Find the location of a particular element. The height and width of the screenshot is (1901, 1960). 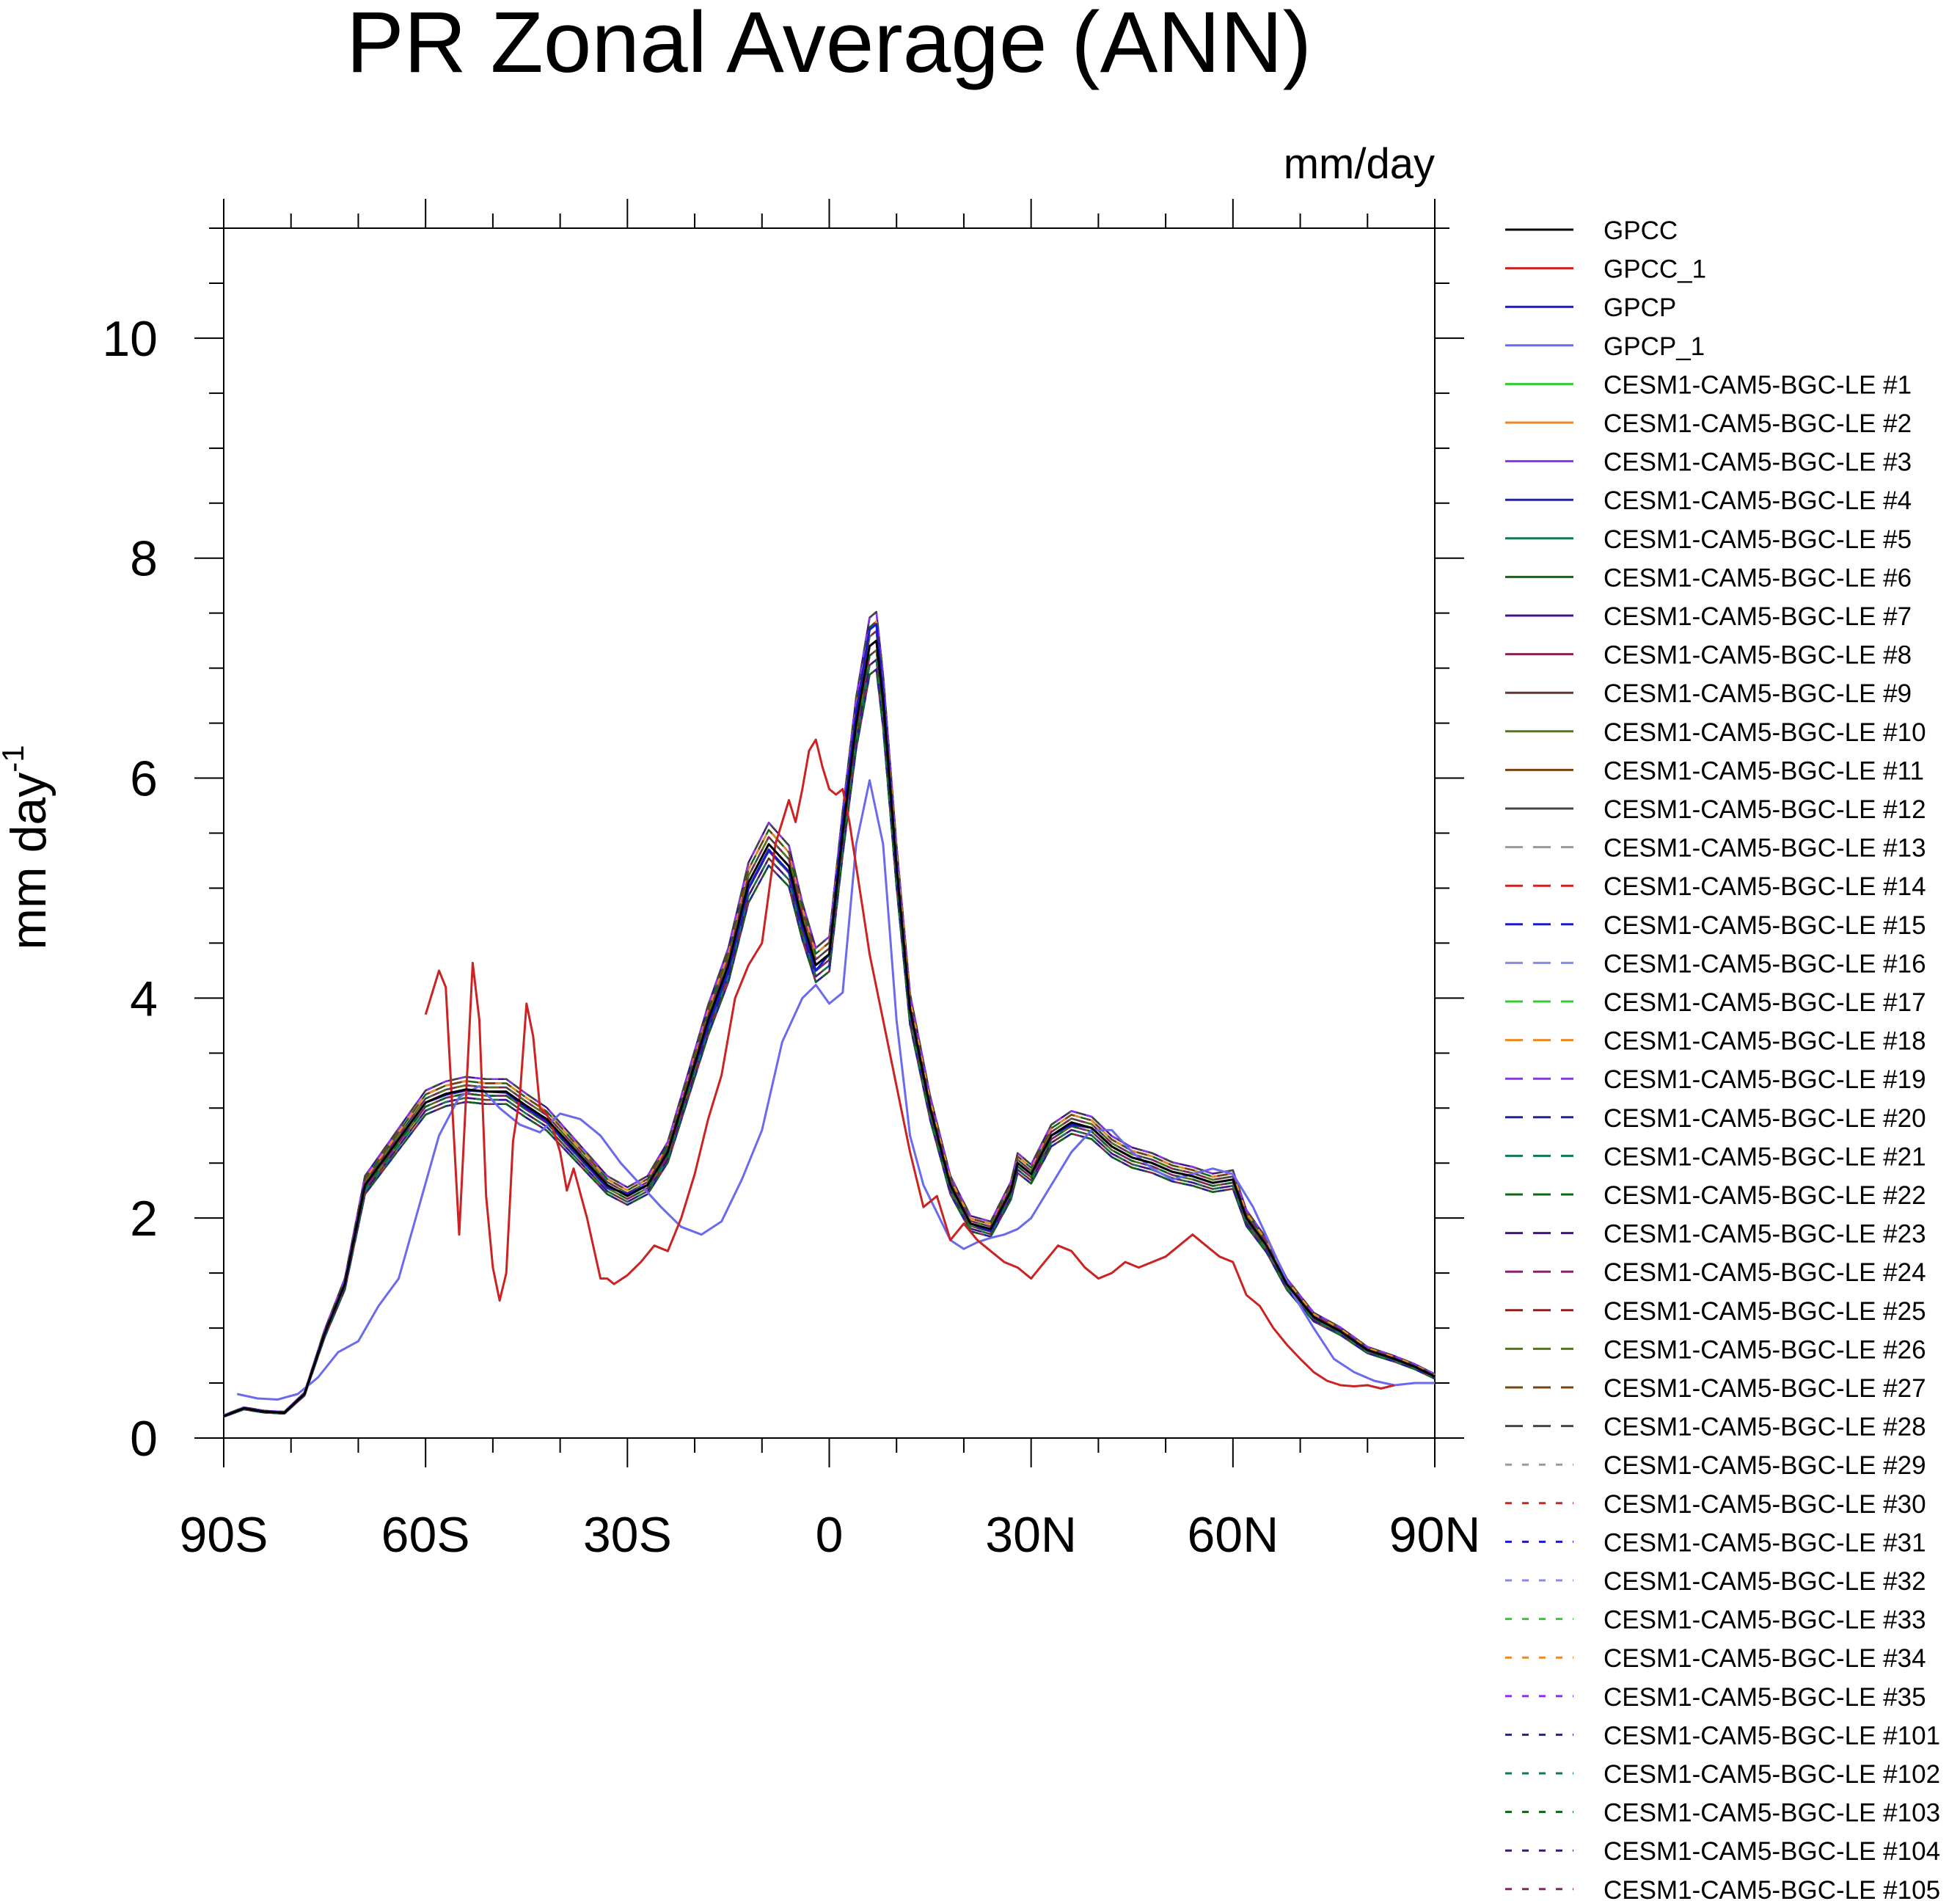

legend-label: CESM1-CAM5-BGC-LE #13 is located at coordinates (1765, 848).